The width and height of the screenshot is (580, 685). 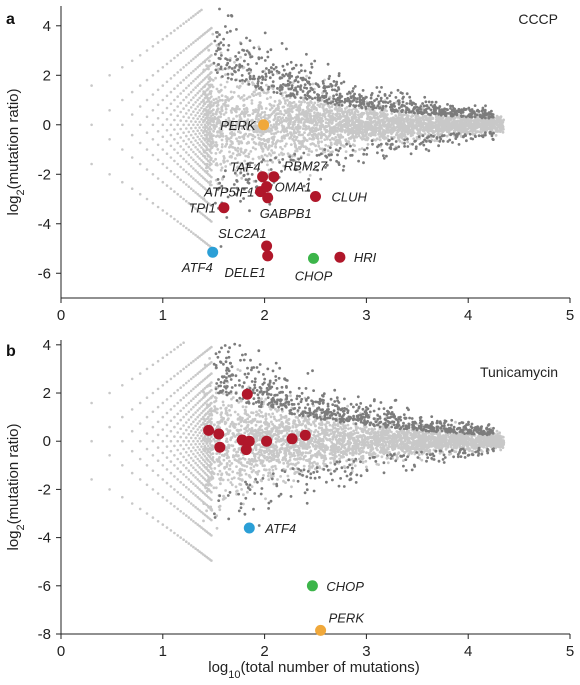 What do you see at coordinates (242, 233) in the screenshot?
I see `gene-label-slc2a1: SLC2A1` at bounding box center [242, 233].